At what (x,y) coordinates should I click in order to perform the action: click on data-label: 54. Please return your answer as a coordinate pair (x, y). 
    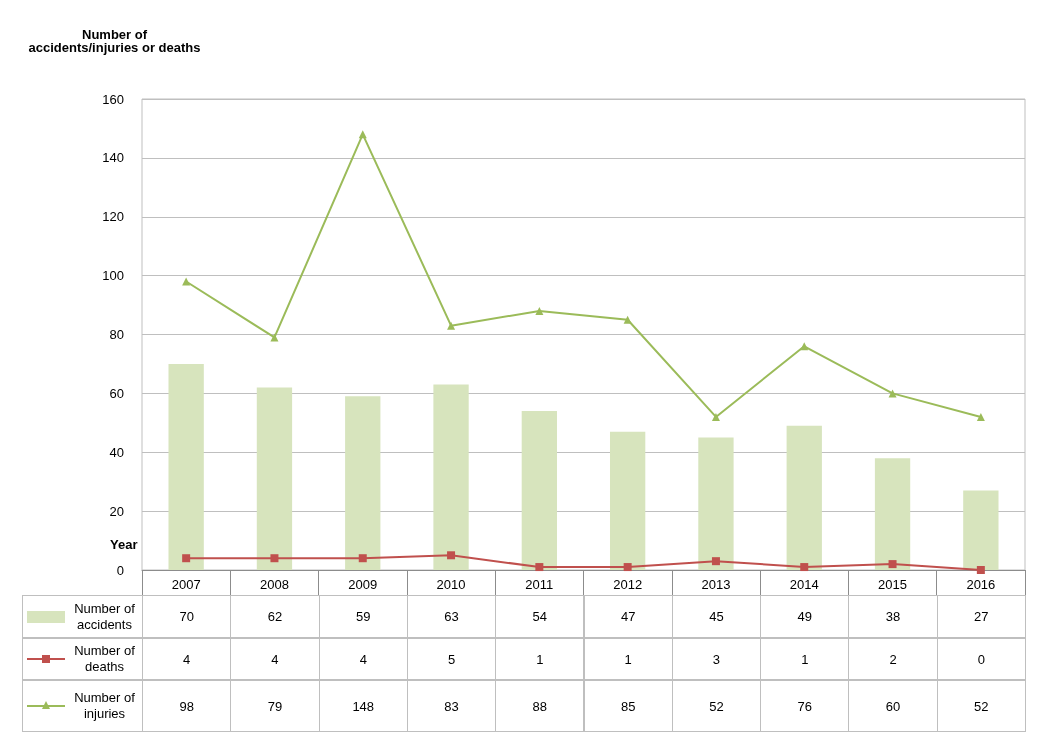
    Looking at the image, I should click on (540, 616).